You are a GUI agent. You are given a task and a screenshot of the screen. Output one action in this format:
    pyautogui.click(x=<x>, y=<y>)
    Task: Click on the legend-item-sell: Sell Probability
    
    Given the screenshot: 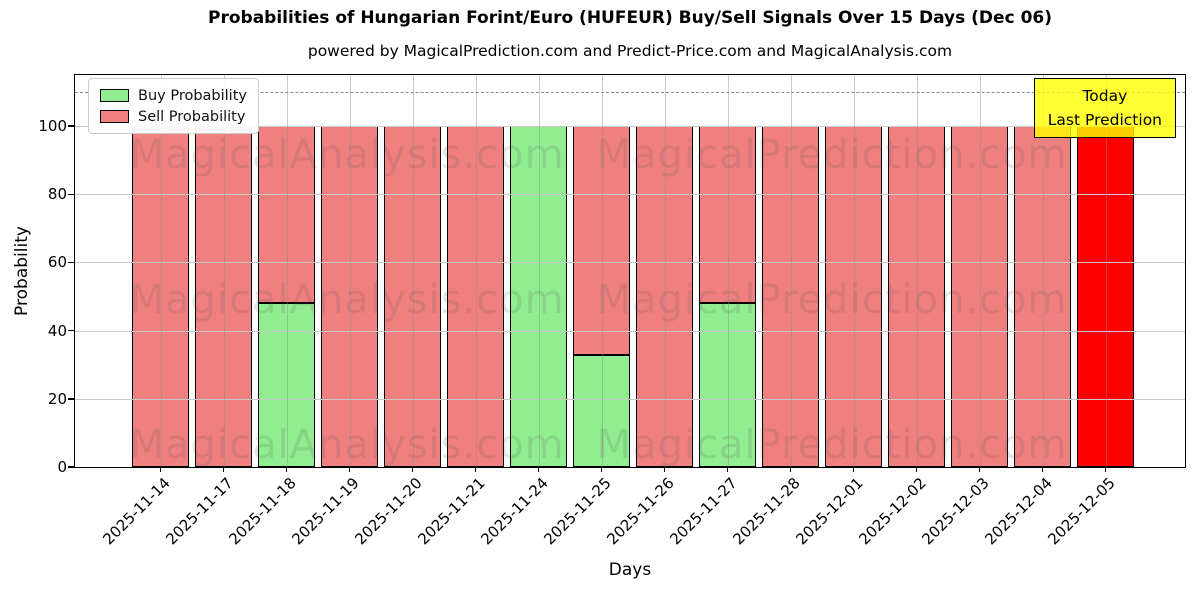 What is the action you would take?
    pyautogui.click(x=173, y=116)
    